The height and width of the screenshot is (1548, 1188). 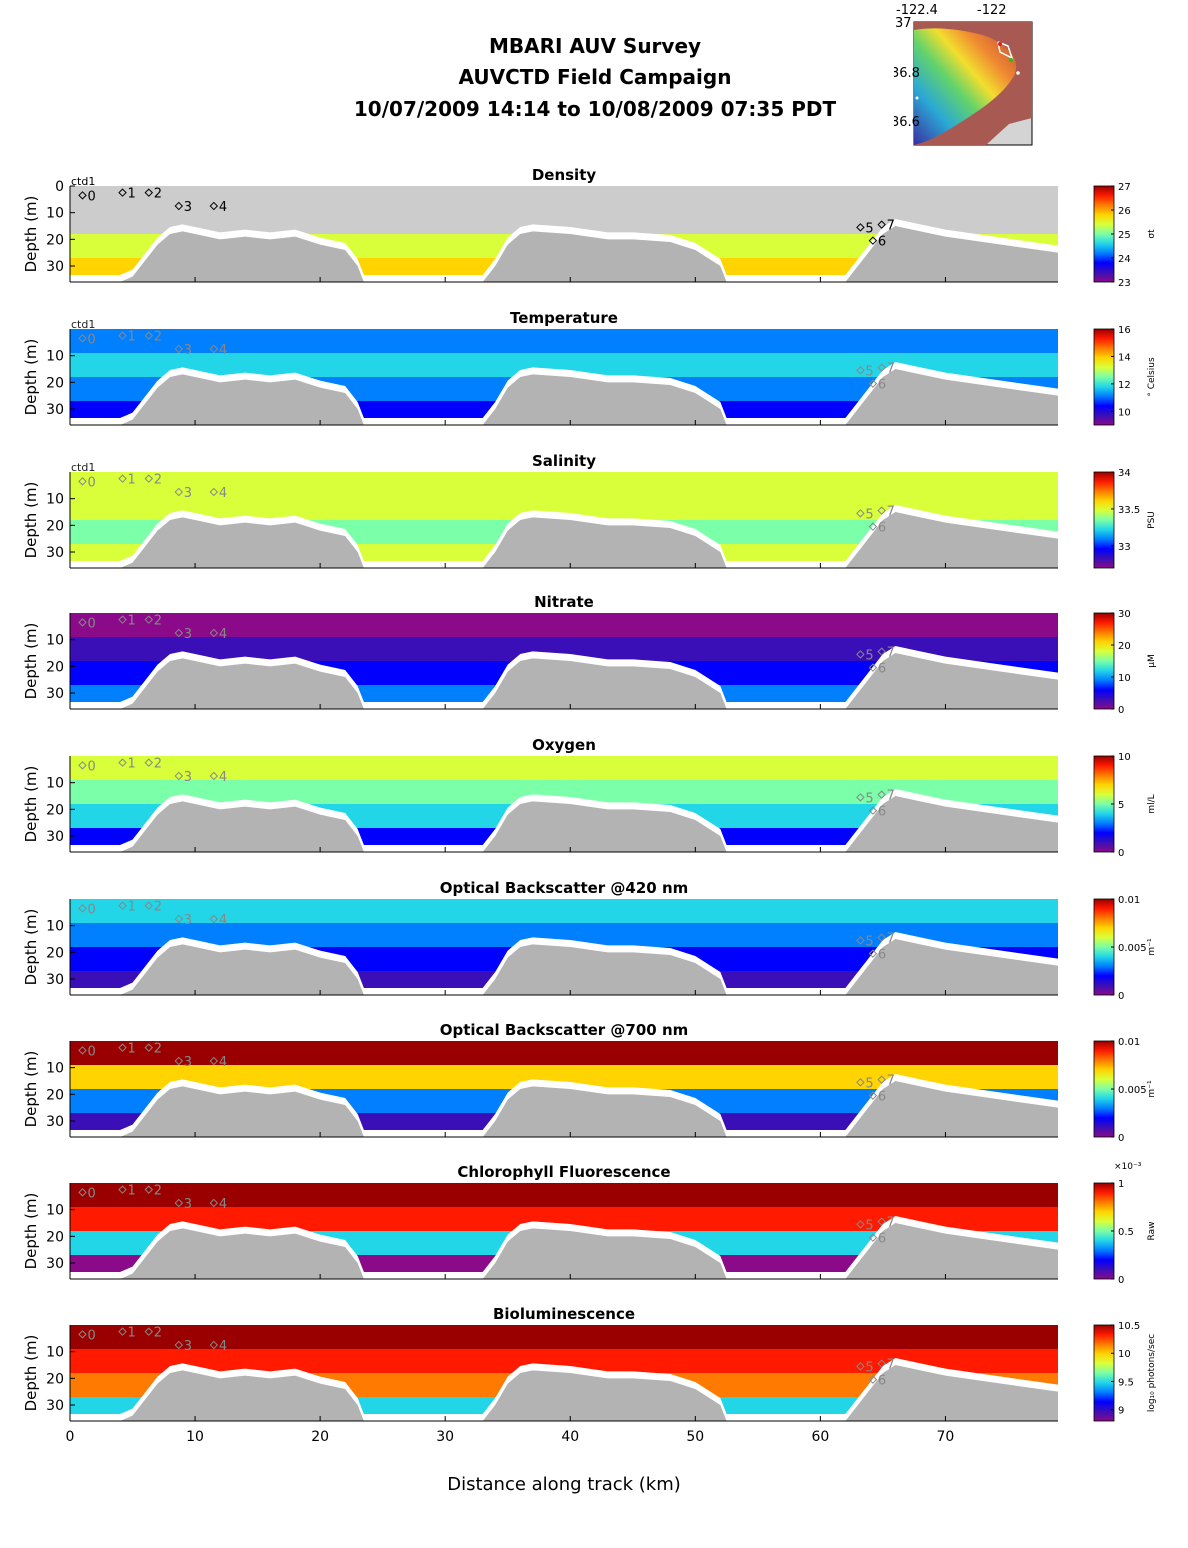 What do you see at coordinates (1152, 661) in the screenshot?
I see `colorbar-label: μM` at bounding box center [1152, 661].